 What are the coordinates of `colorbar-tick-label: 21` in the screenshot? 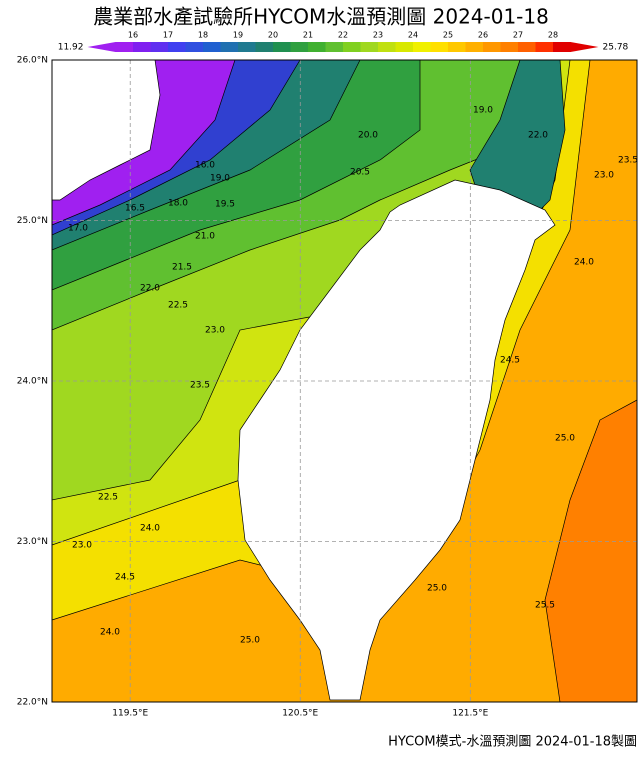 It's located at (308, 35).